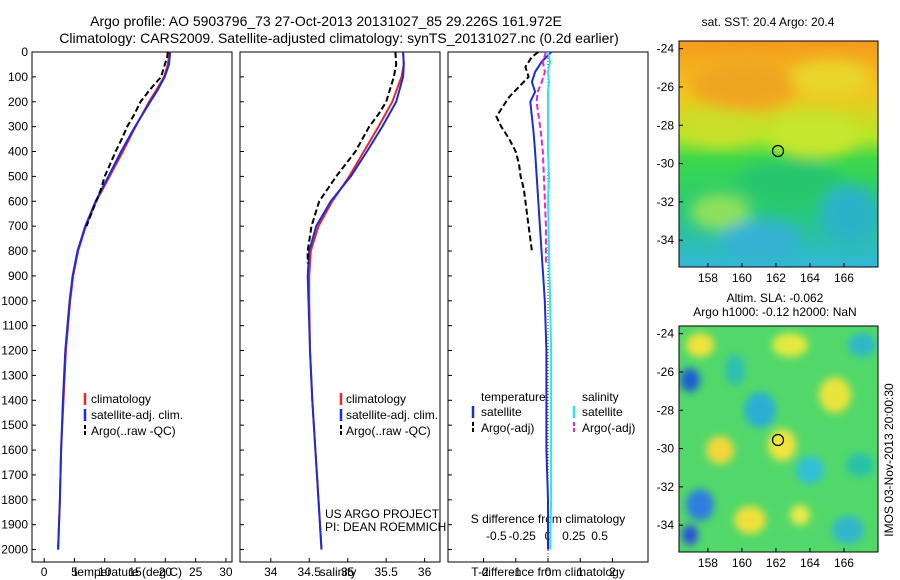 The width and height of the screenshot is (900, 580). I want to click on sla-map-title-line2: Argo h1000: -0.12 h2000: NaN, so click(774, 312).